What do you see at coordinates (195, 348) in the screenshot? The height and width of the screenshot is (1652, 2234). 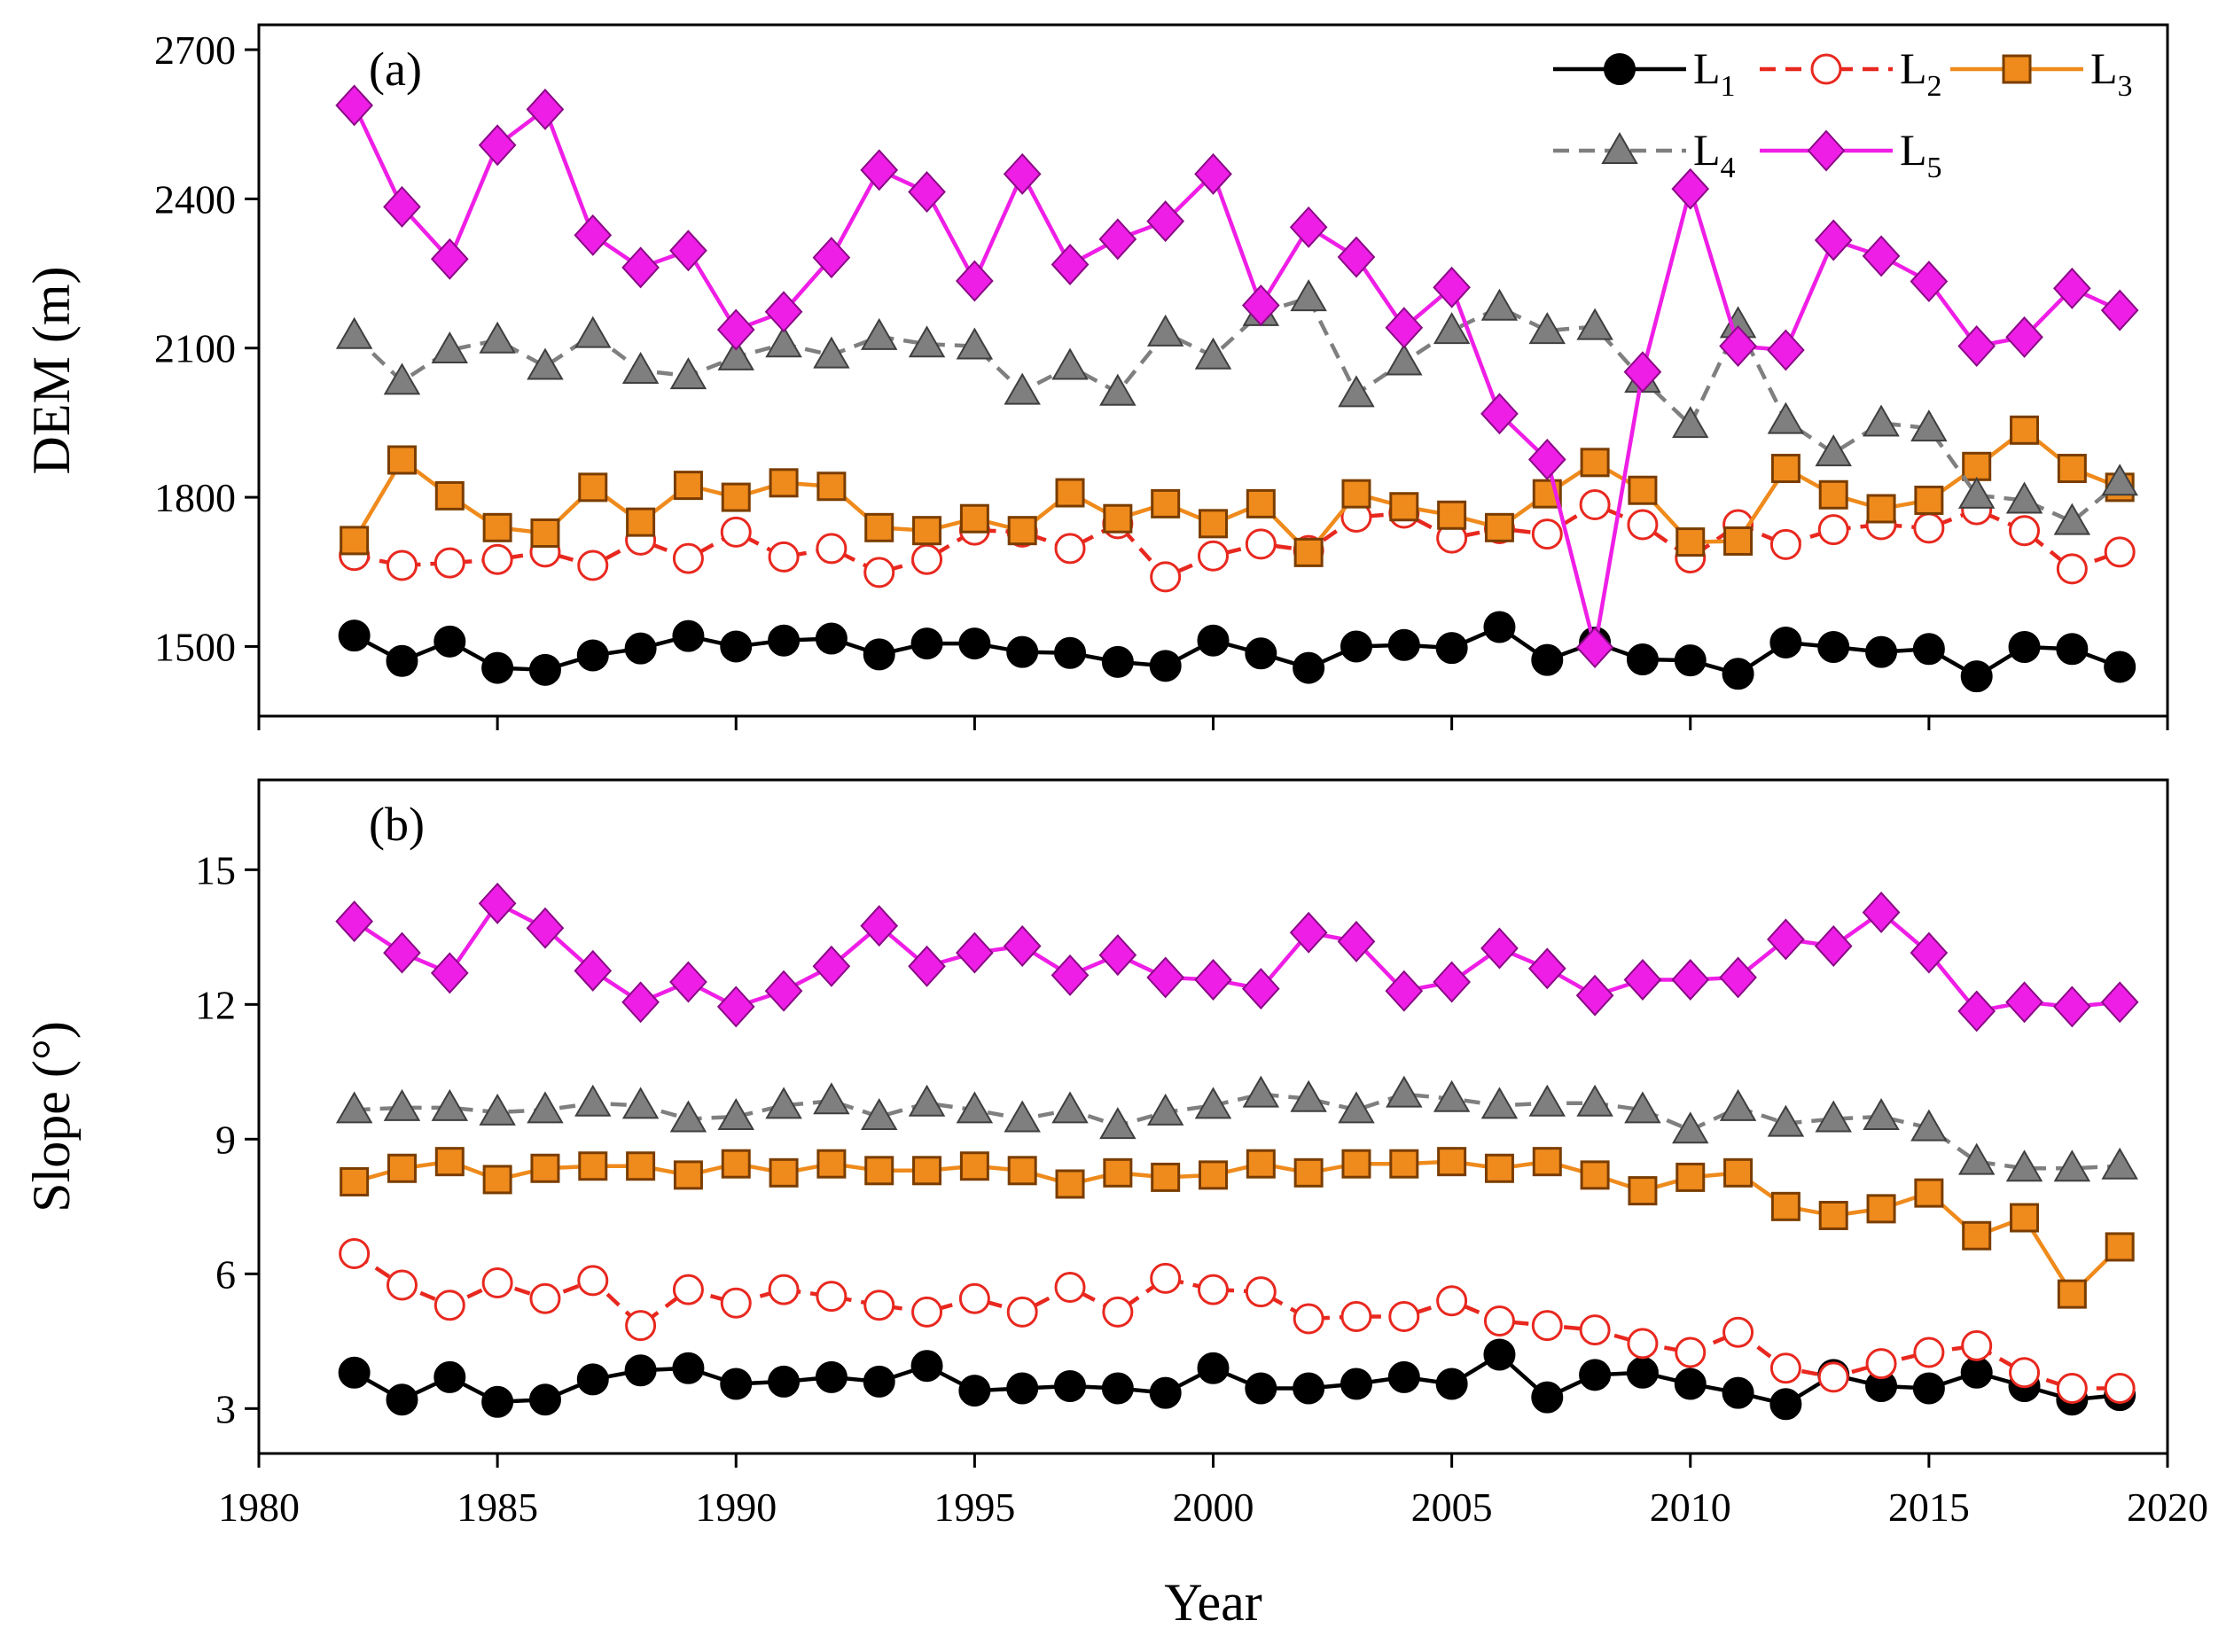 I see `y-tick-label: 2100` at bounding box center [195, 348].